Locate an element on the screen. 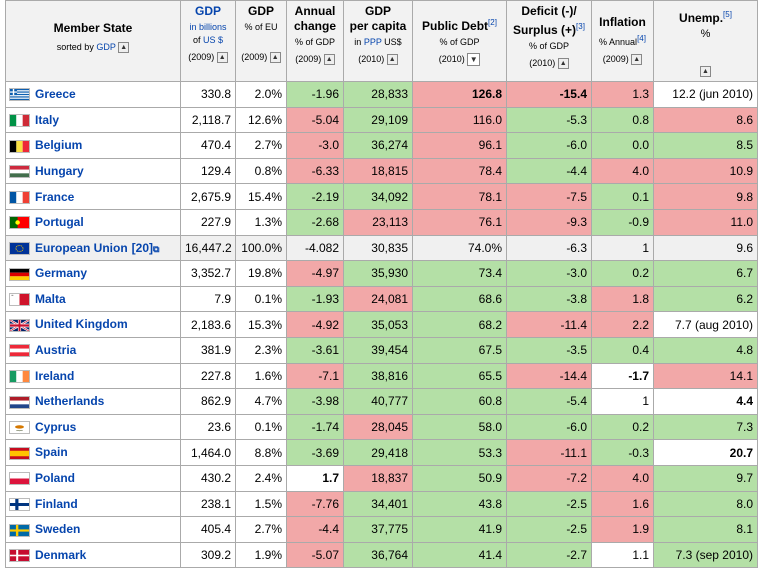  country-link: Cyprus is located at coordinates (56, 426).